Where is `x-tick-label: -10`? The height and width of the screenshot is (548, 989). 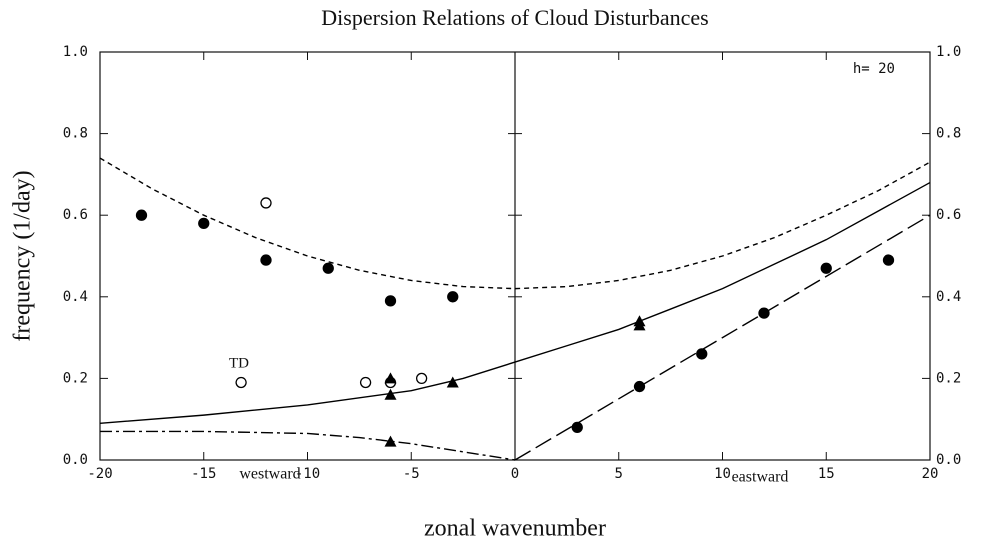 x-tick-label: -10 is located at coordinates (307, 474).